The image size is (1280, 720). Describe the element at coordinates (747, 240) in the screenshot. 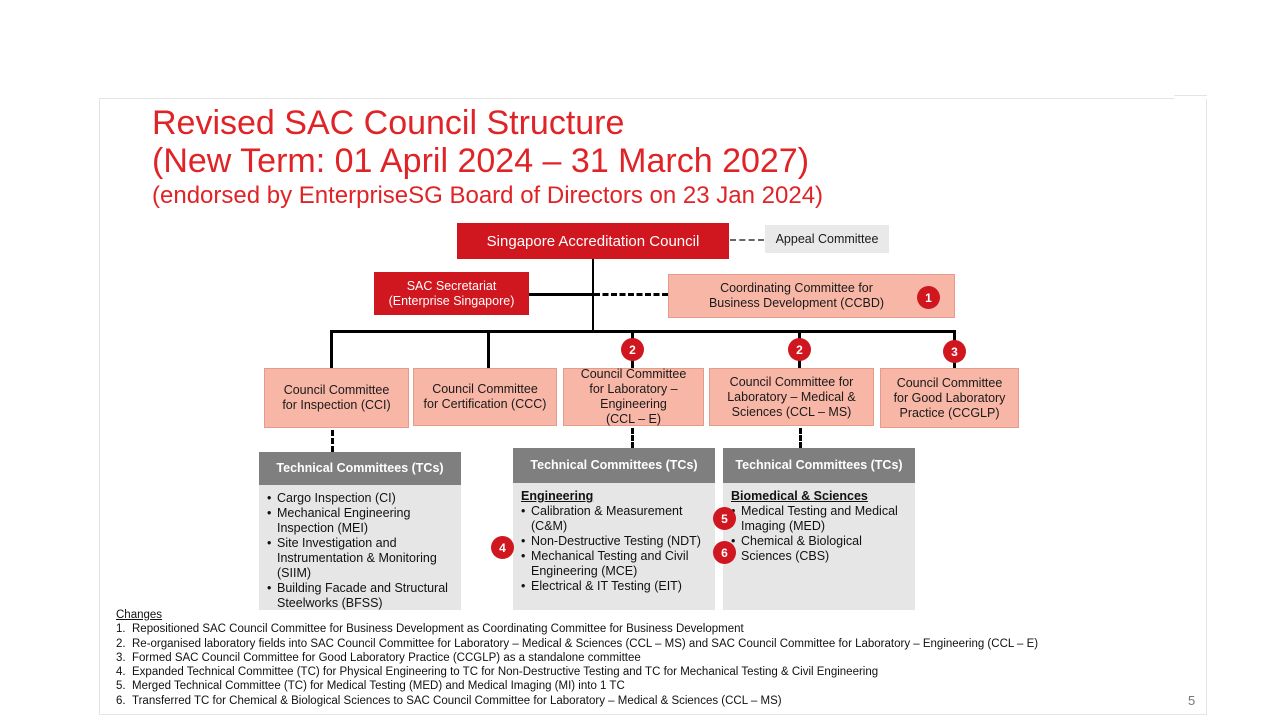

I see `appeal-dashed-link` at that location.